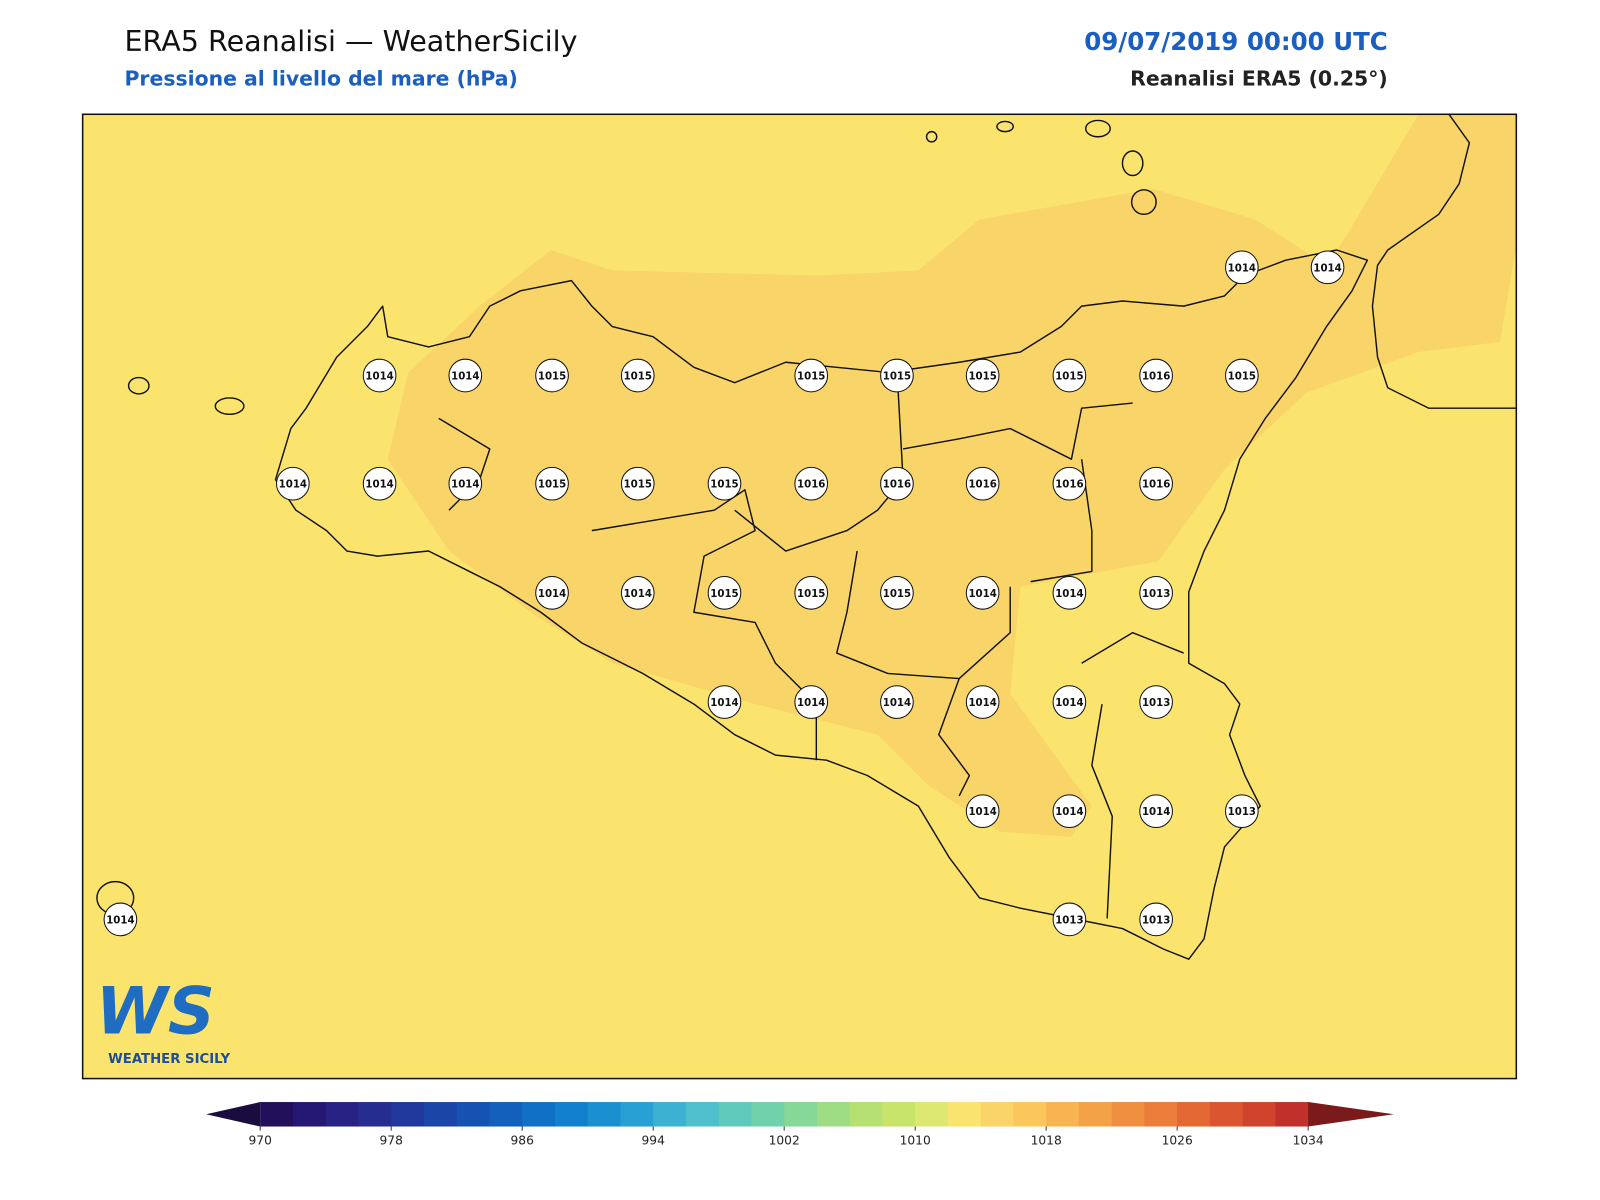 This screenshot has height=1200, width=1600. Describe the element at coordinates (654, 1140) in the screenshot. I see `colorbar-tick-label: 994` at that location.